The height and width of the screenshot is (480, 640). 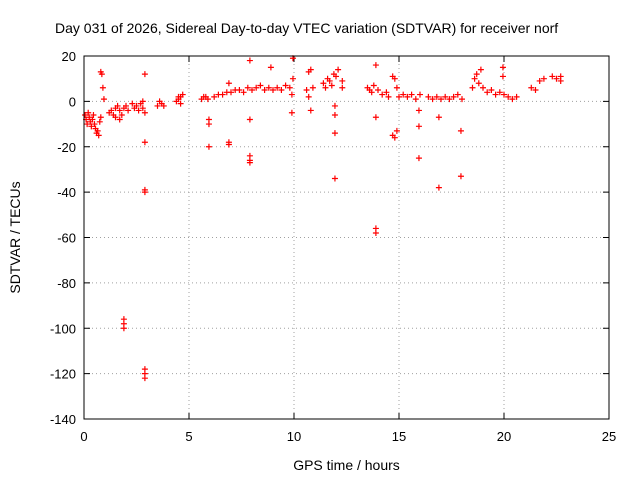 What do you see at coordinates (72, 101) in the screenshot?
I see `y-tick-label: 0` at bounding box center [72, 101].